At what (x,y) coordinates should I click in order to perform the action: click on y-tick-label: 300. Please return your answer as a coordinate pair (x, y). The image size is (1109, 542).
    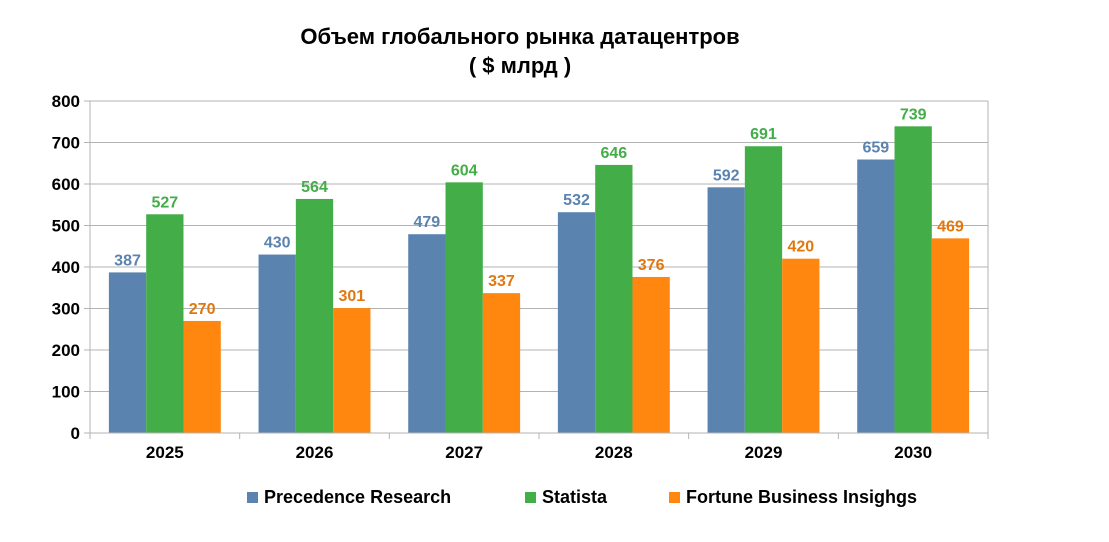
    Looking at the image, I should click on (66, 309).